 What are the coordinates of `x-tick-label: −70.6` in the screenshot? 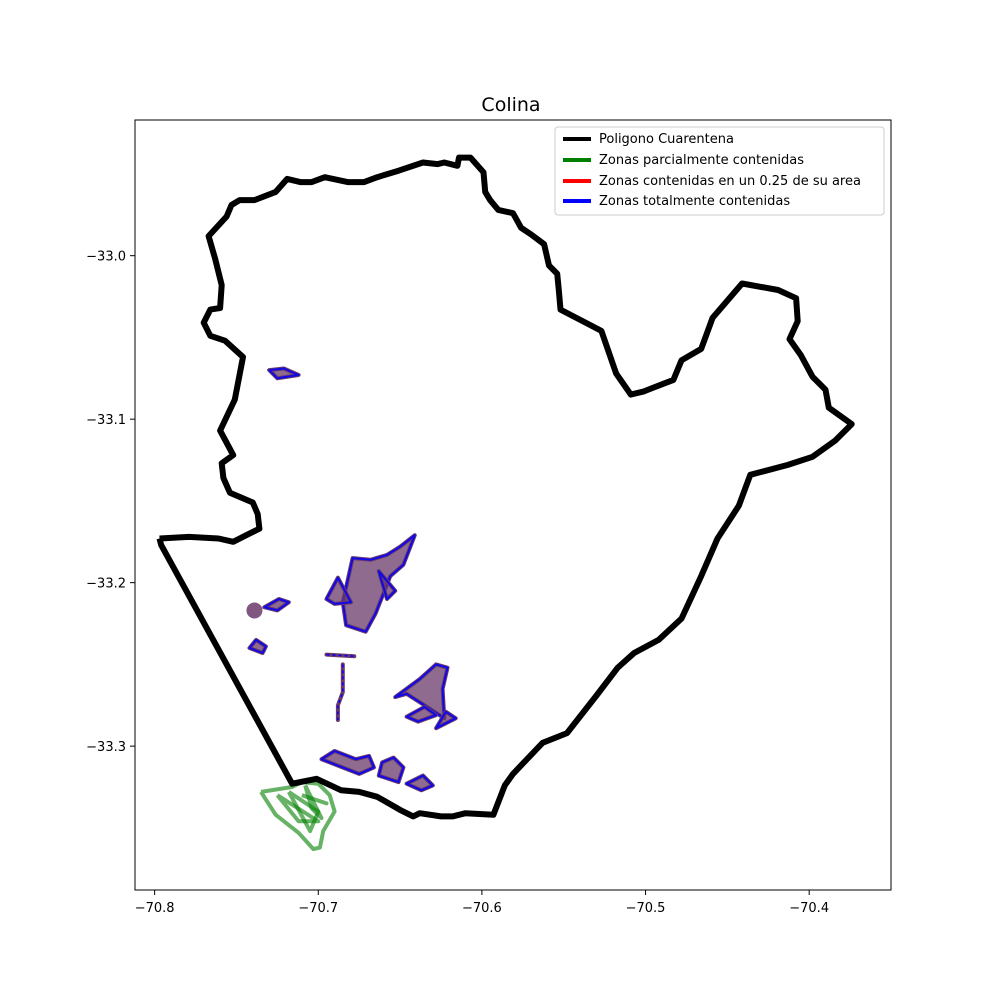 It's located at (482, 908).